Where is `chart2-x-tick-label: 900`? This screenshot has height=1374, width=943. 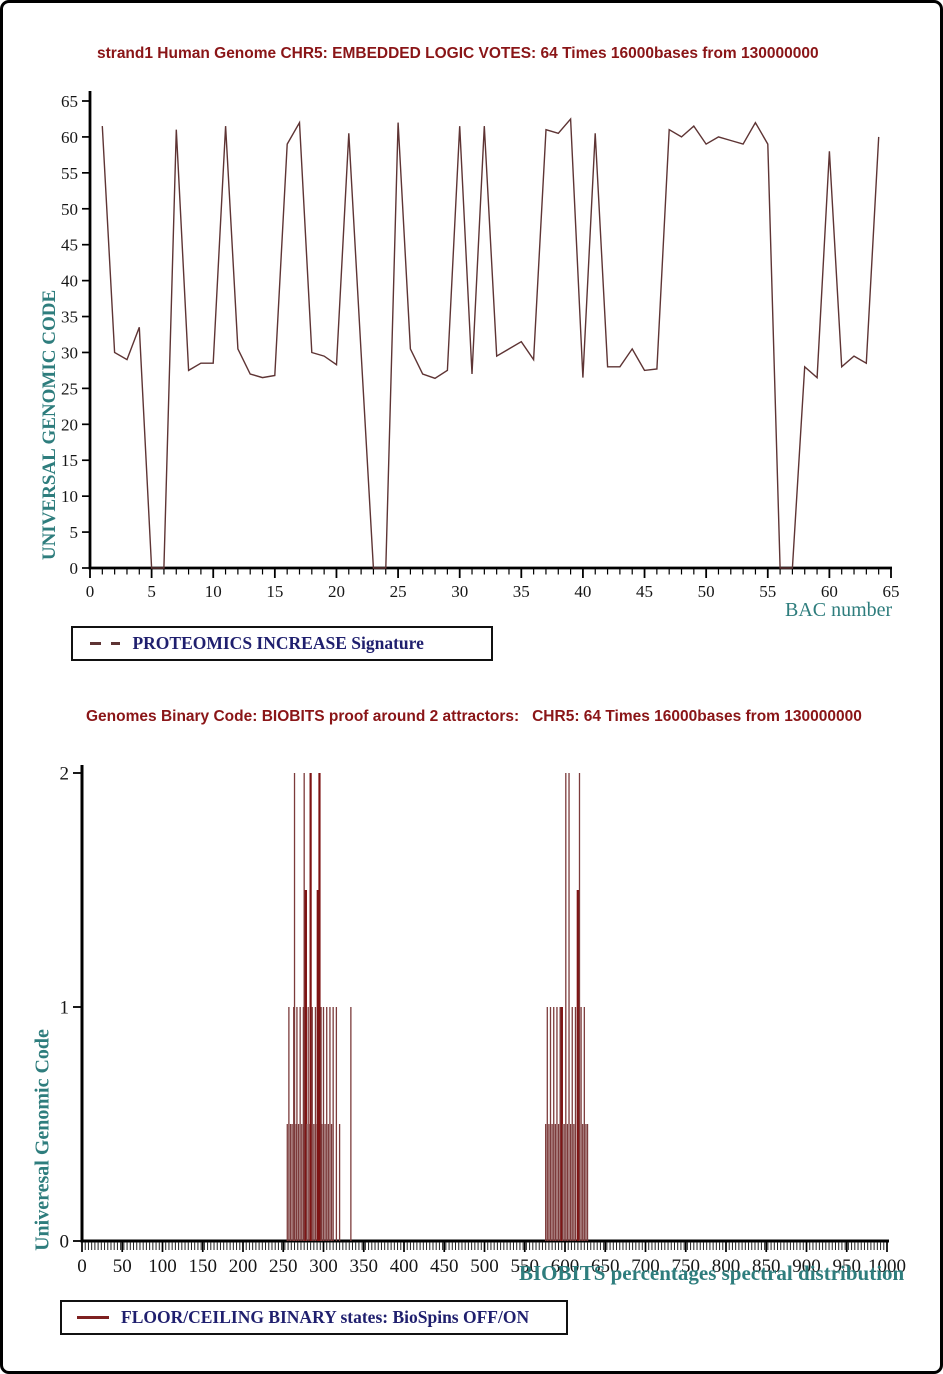
chart2-x-tick-label: 900 is located at coordinates (806, 1266).